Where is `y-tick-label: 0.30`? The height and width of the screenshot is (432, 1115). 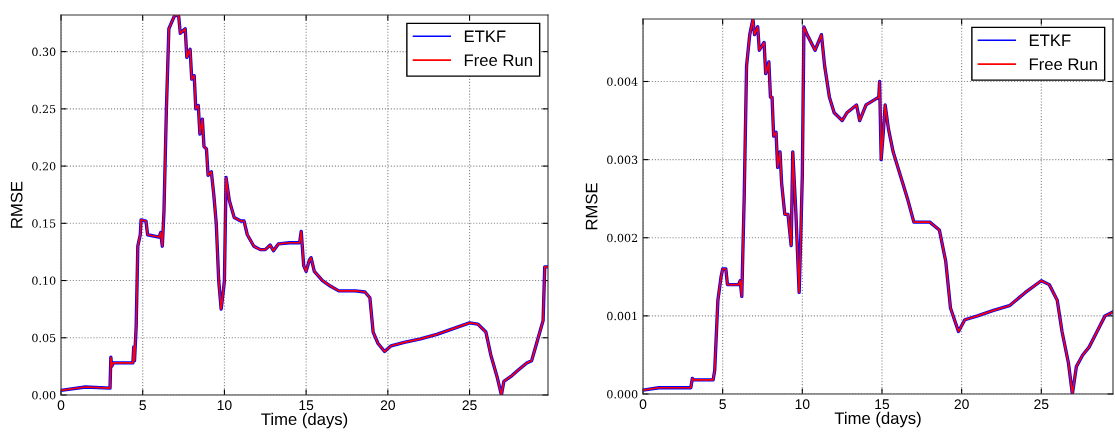 y-tick-label: 0.30 is located at coordinates (44, 52).